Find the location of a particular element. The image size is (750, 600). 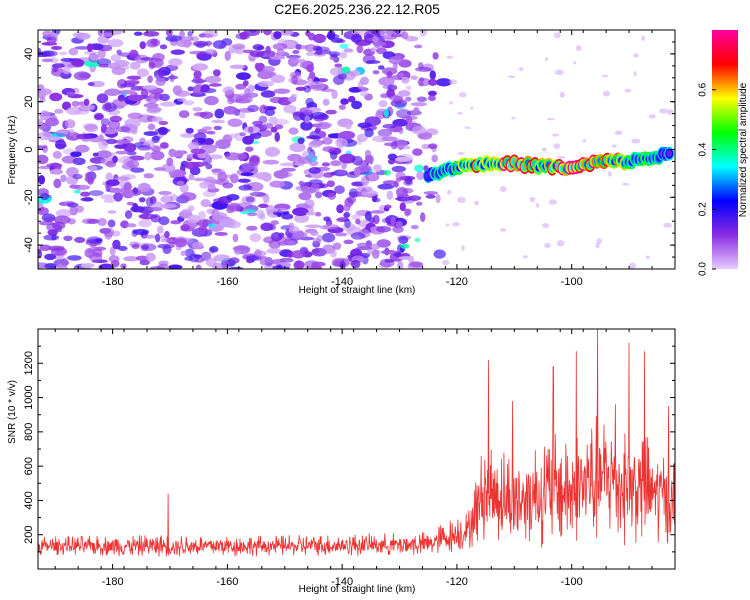

signal-track is located at coordinates (549, 164).